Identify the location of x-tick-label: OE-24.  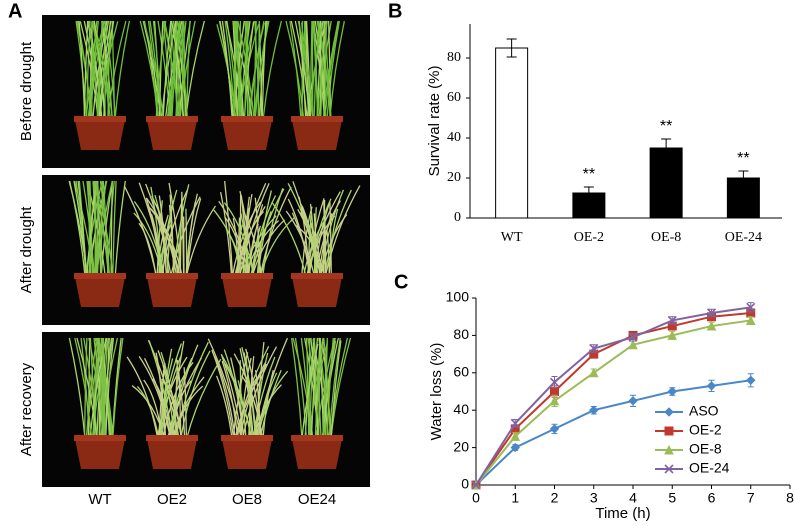
(743, 237).